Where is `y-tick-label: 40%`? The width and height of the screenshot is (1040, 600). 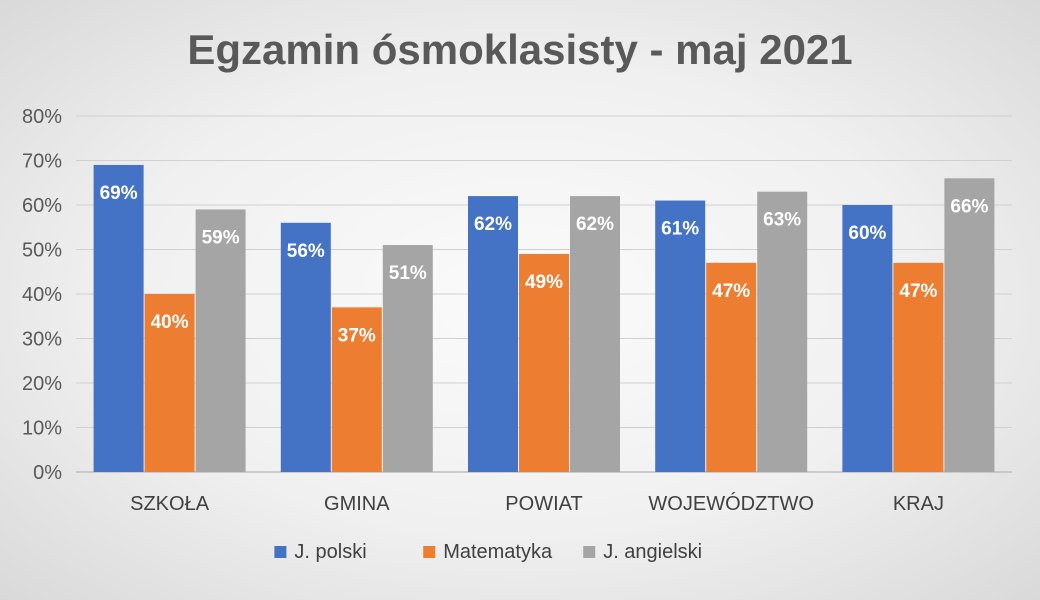 y-tick-label: 40% is located at coordinates (42, 295).